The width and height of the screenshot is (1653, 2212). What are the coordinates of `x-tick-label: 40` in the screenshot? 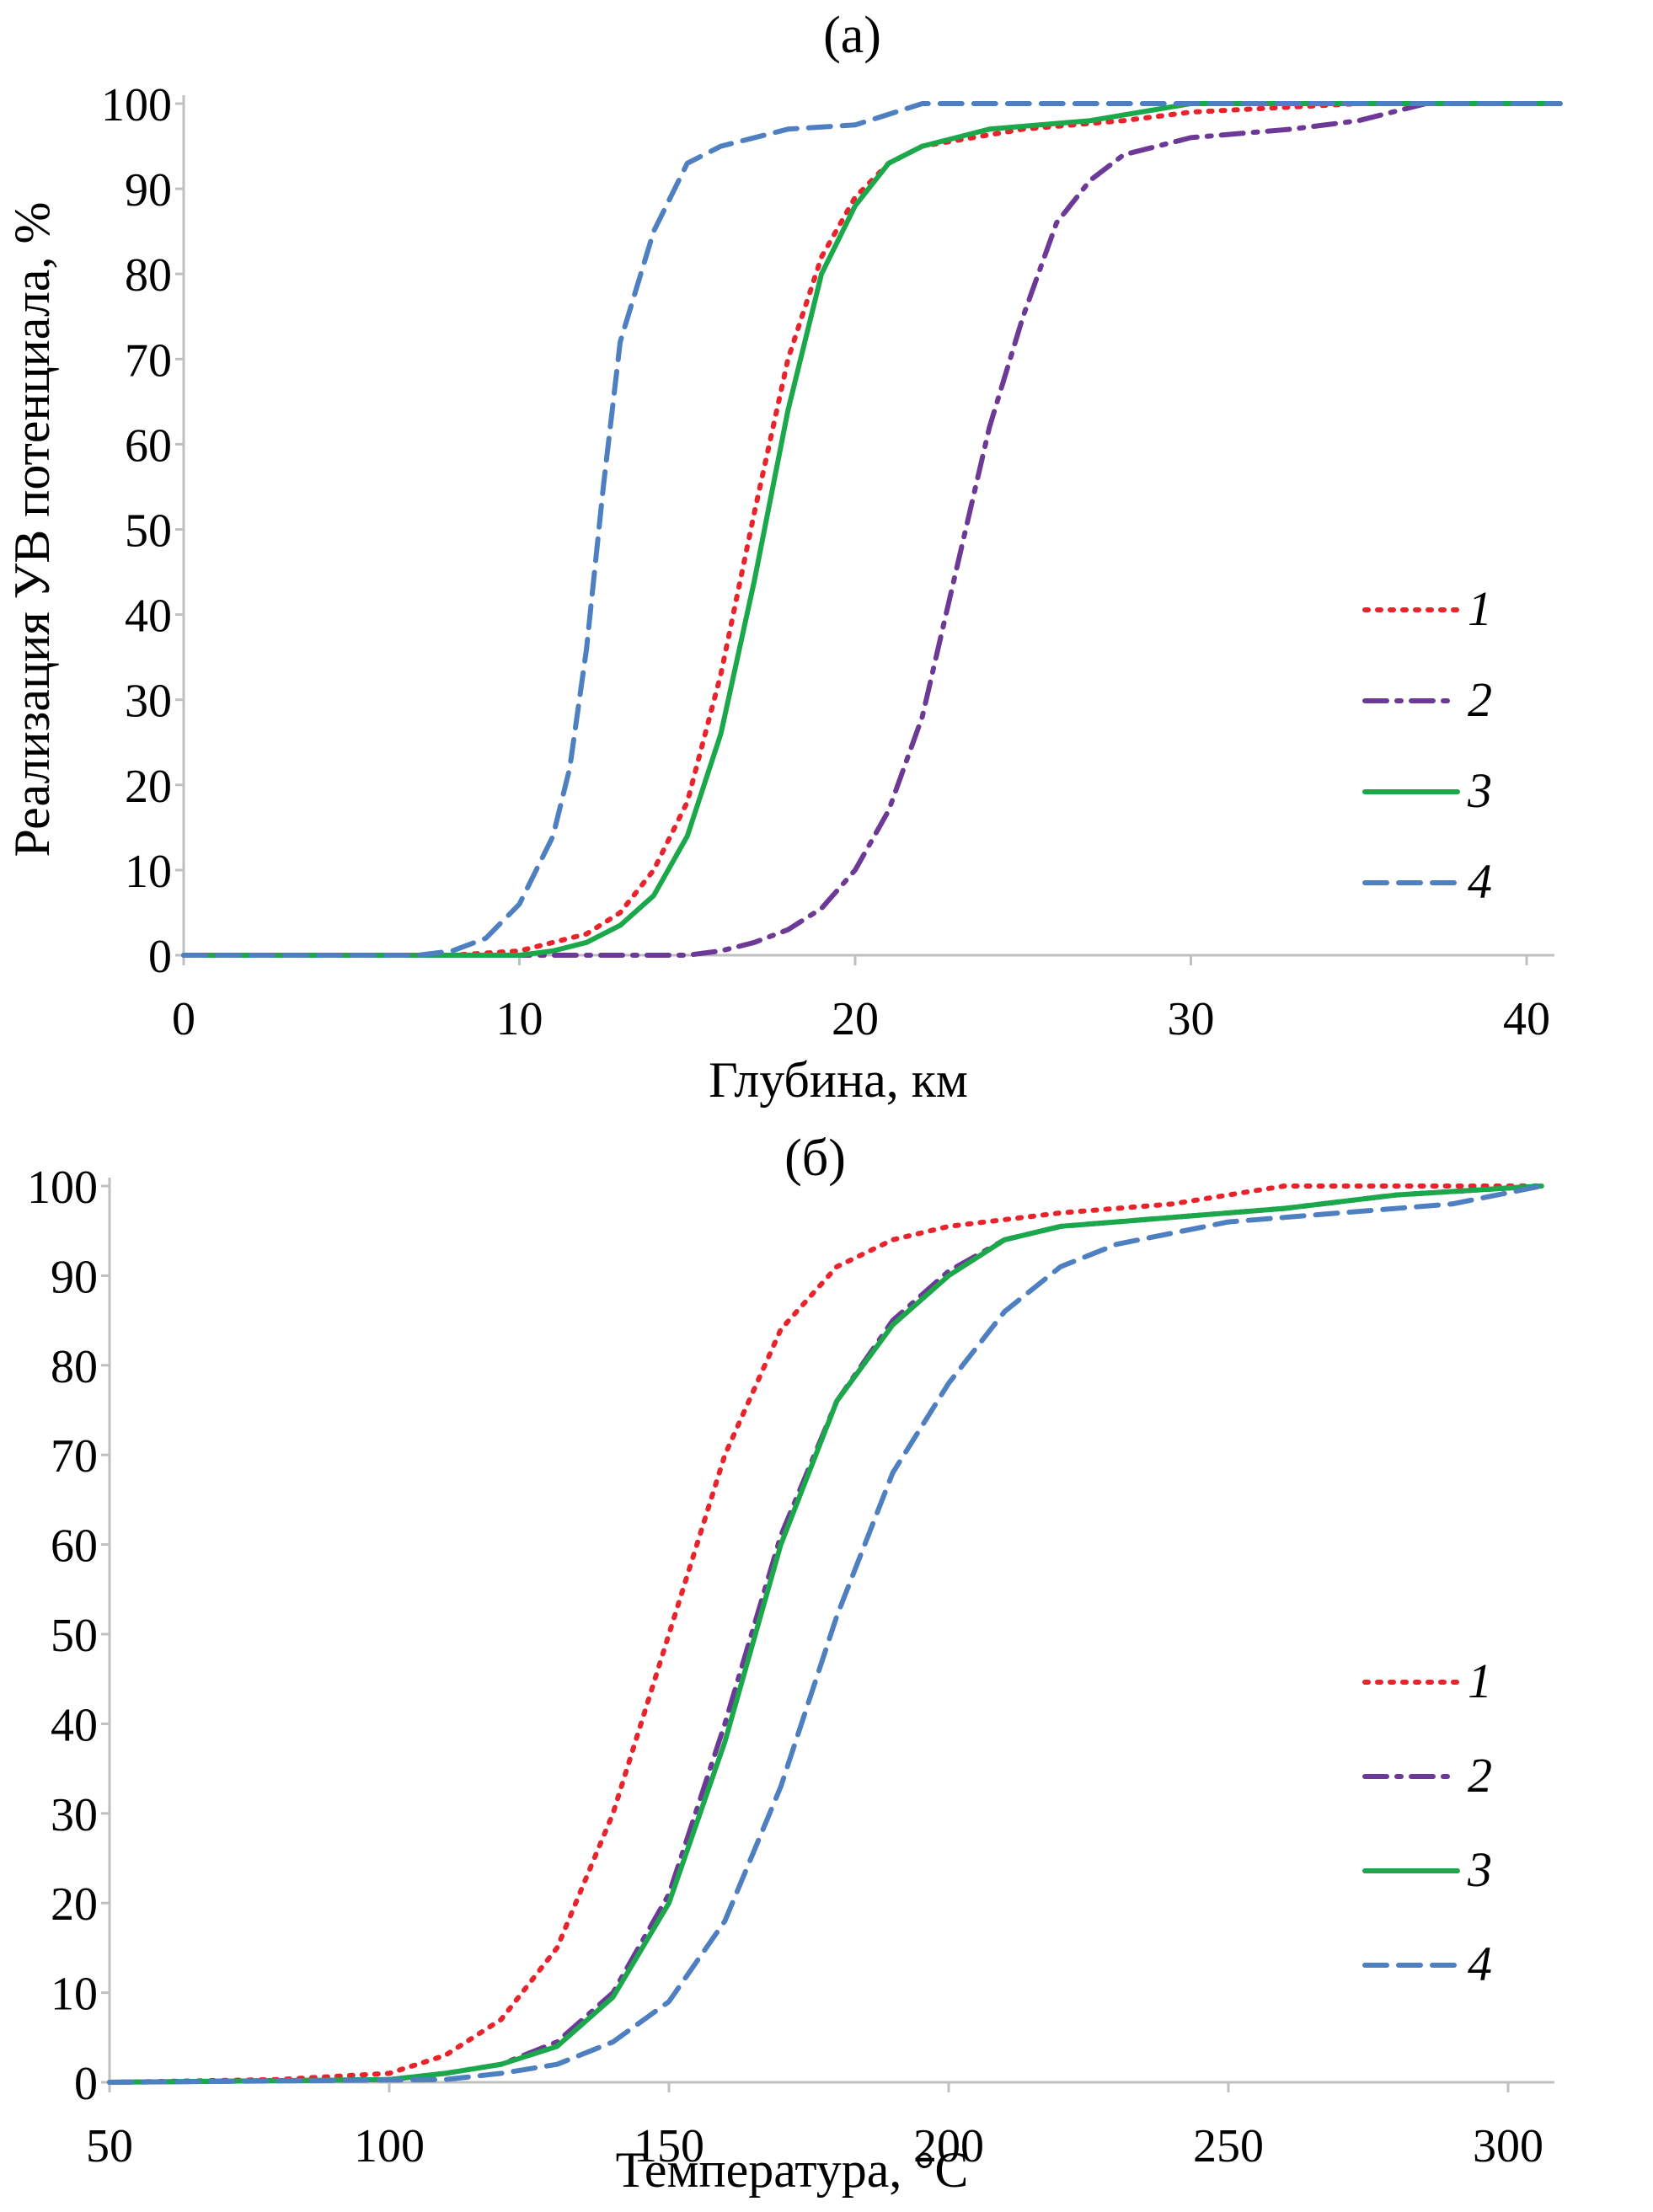 It's located at (1526, 1019).